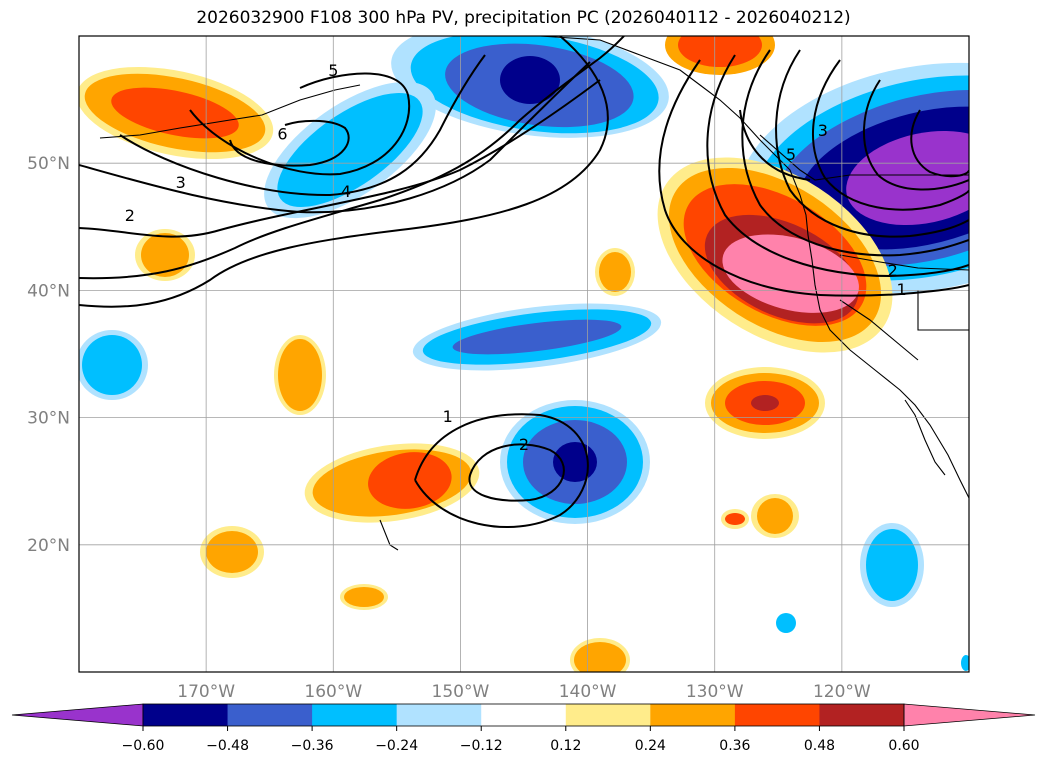 The height and width of the screenshot is (765, 1047). What do you see at coordinates (615, 272) in the screenshot?
I see `precip-blob-pos-central-north` at bounding box center [615, 272].